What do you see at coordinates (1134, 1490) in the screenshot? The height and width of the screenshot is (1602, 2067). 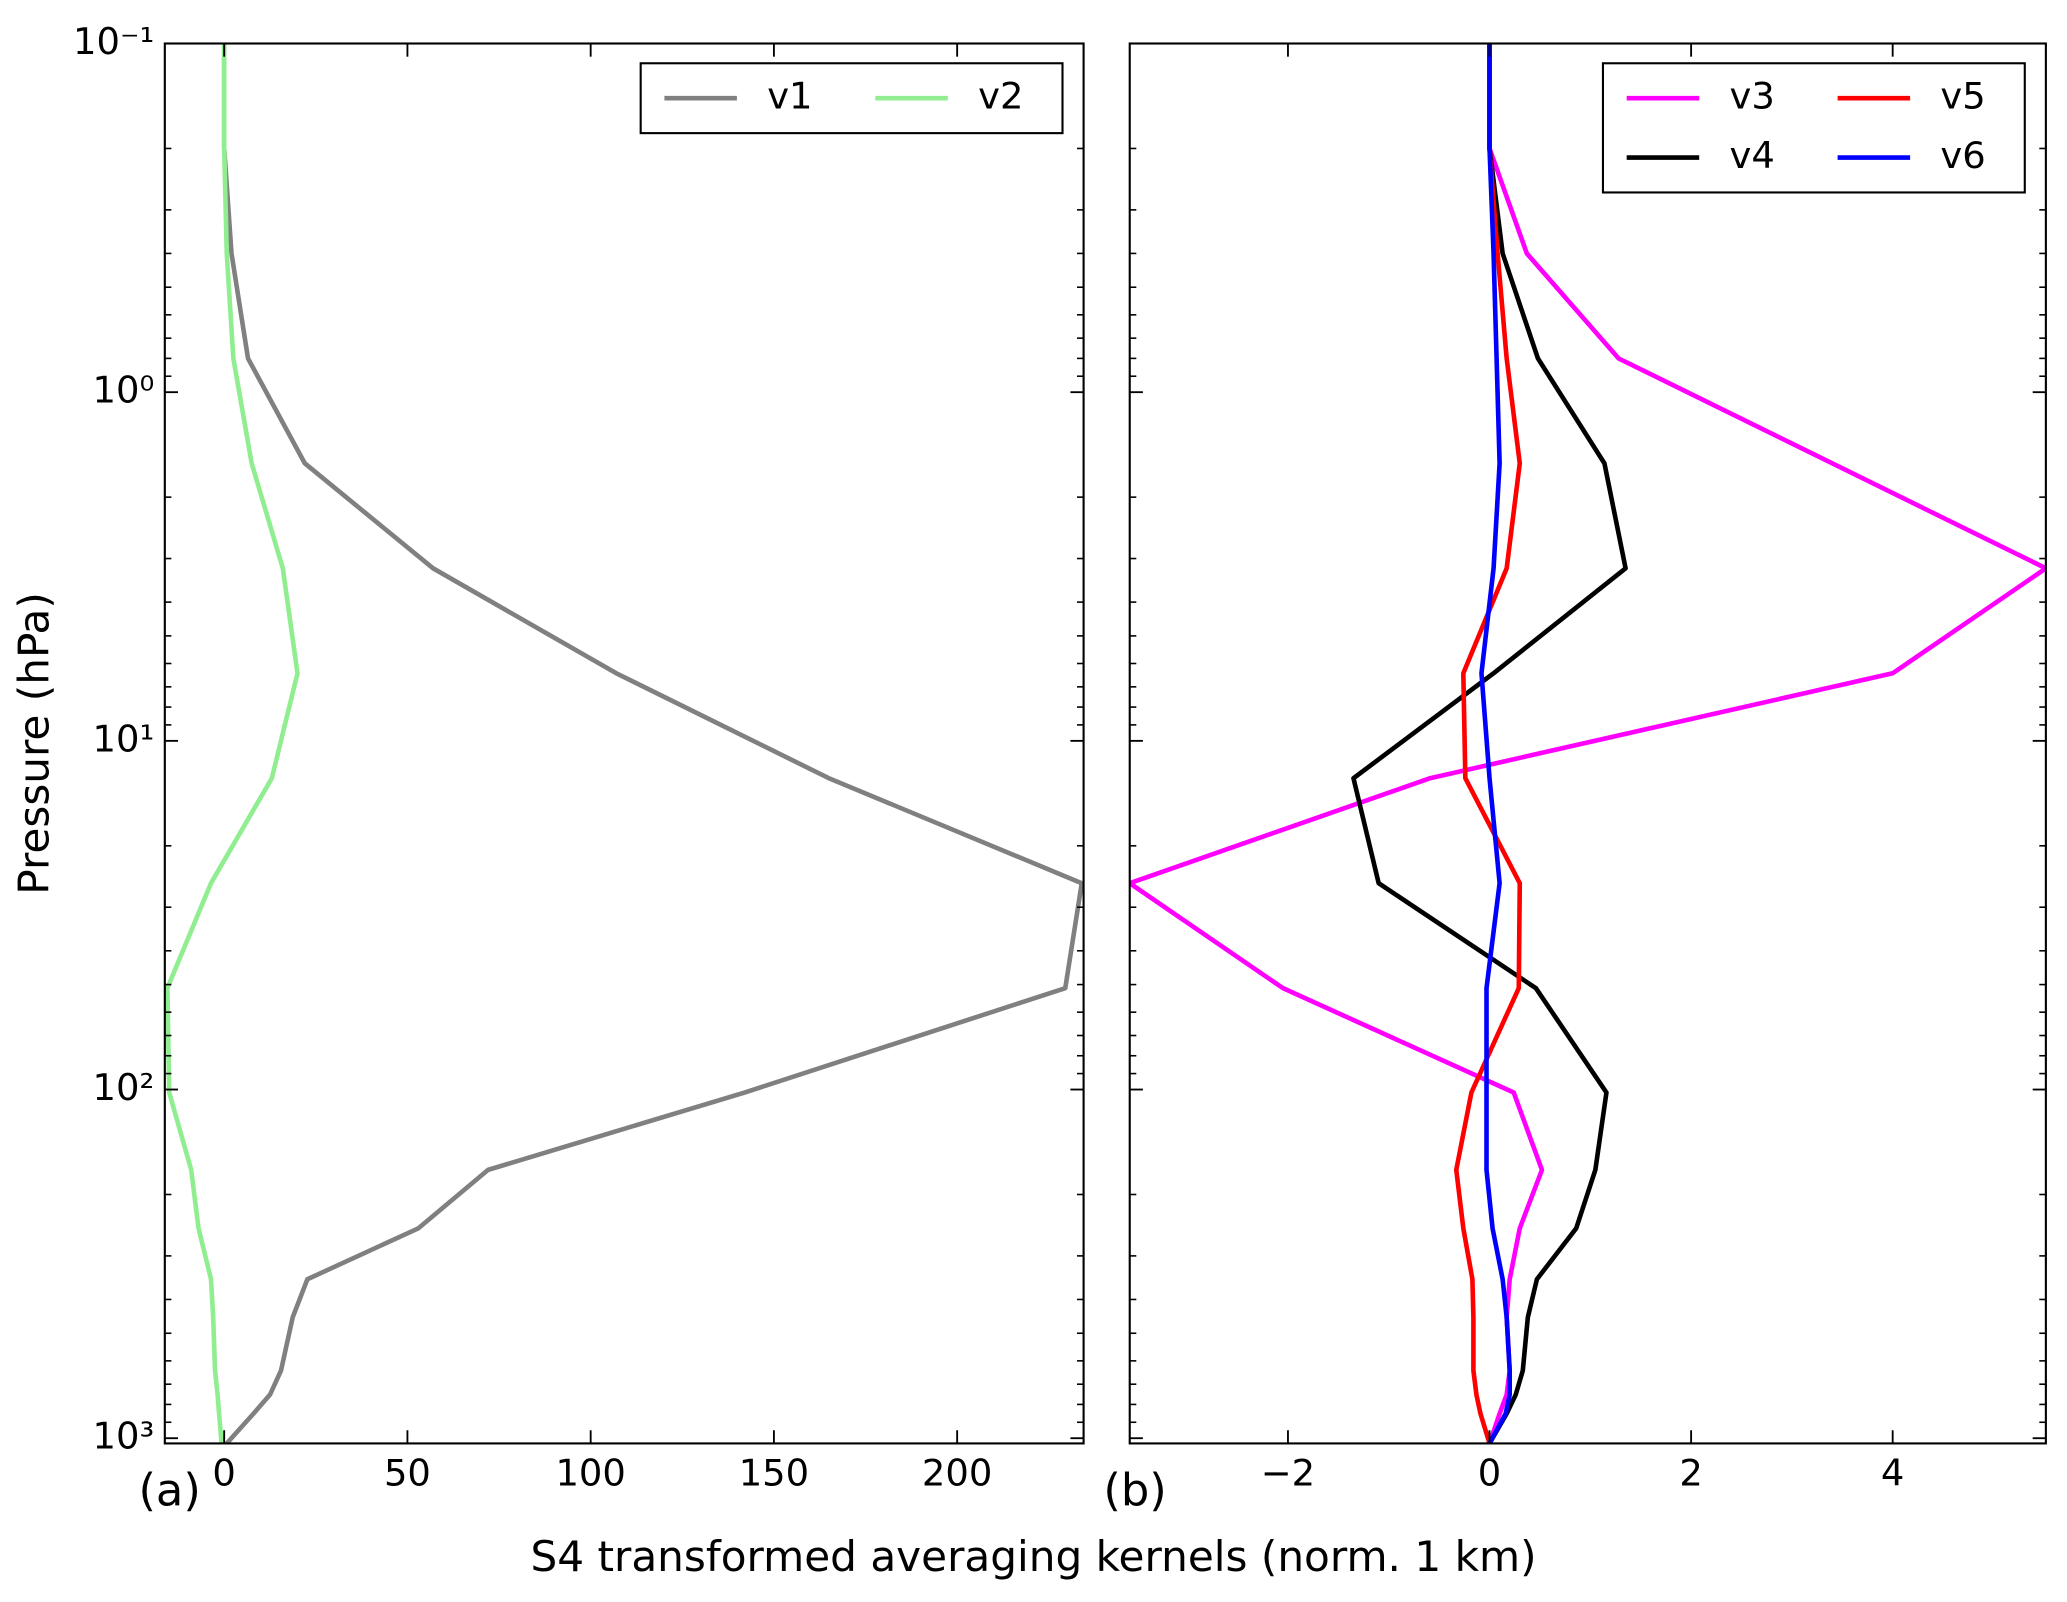 I see `panel-label: (b)` at bounding box center [1134, 1490].